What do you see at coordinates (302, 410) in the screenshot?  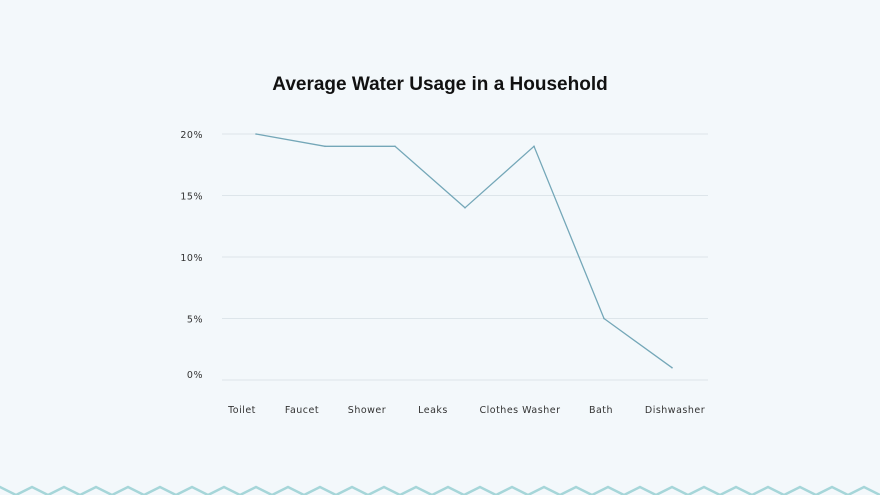 I see `x-tick-label: Faucet` at bounding box center [302, 410].